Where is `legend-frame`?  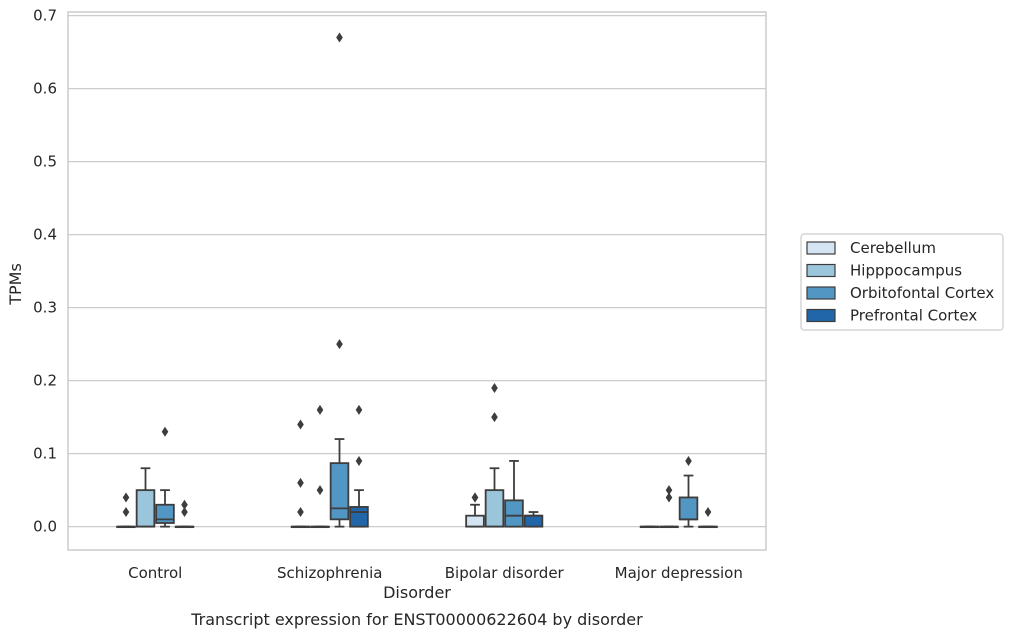
legend-frame is located at coordinates (902, 282).